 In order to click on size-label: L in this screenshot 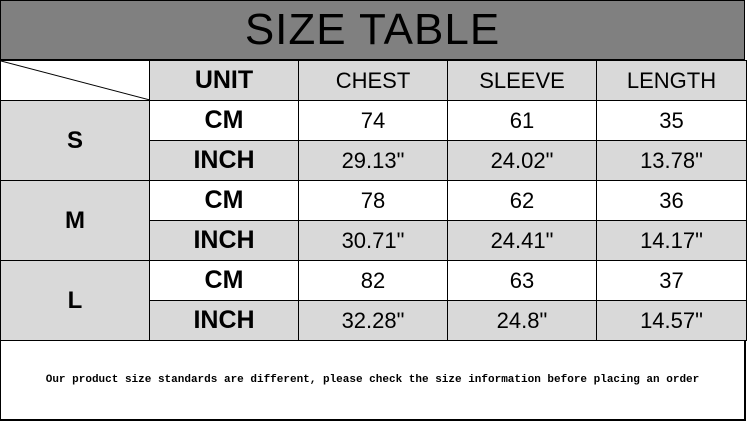, I will do `click(75, 300)`.